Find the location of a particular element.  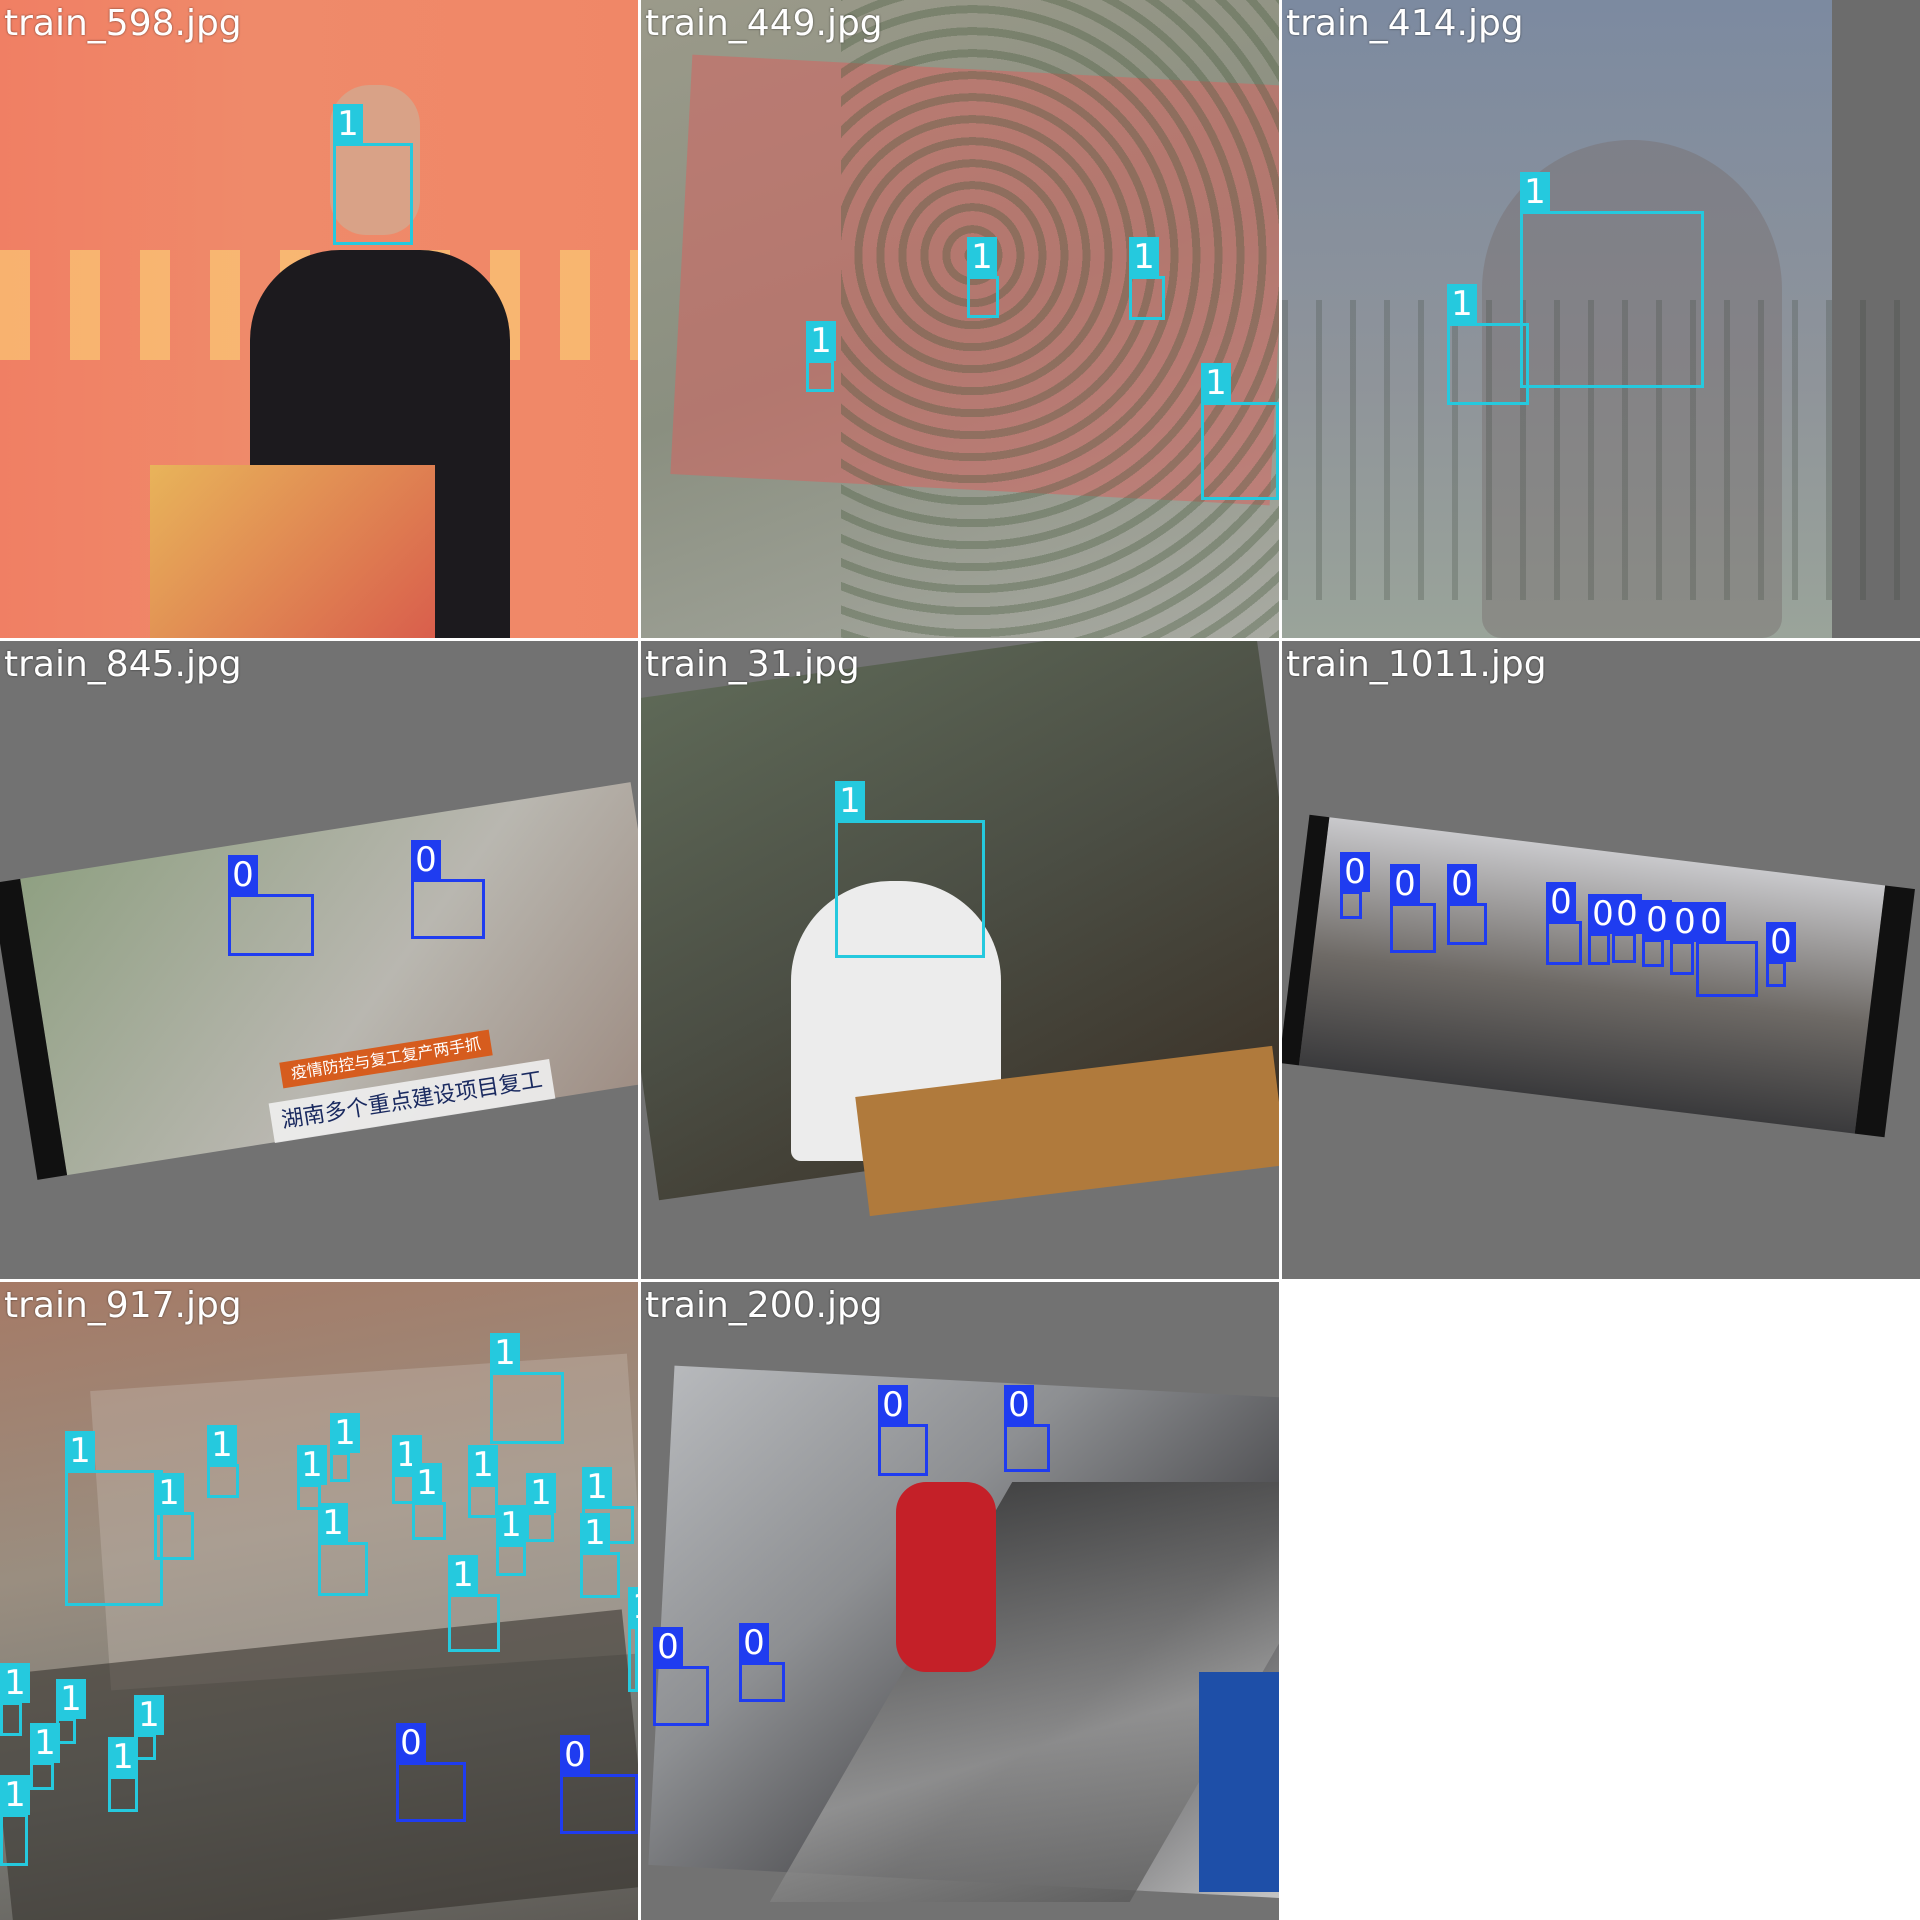

tile-filename: train_598.jpg is located at coordinates (123, 23).